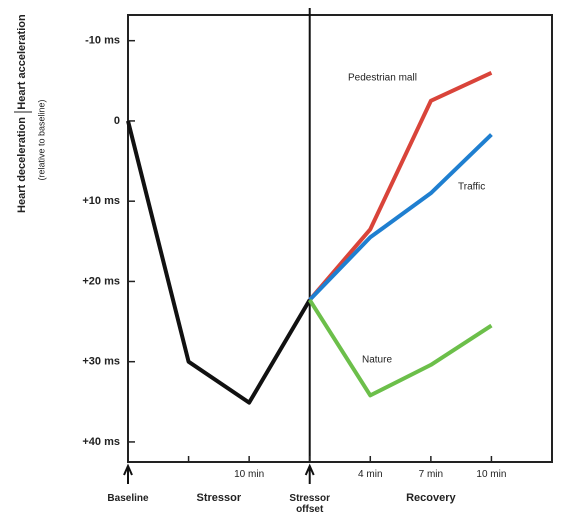  Describe the element at coordinates (22, 62) in the screenshot. I see `y-label-up: Heart acceleration` at that location.